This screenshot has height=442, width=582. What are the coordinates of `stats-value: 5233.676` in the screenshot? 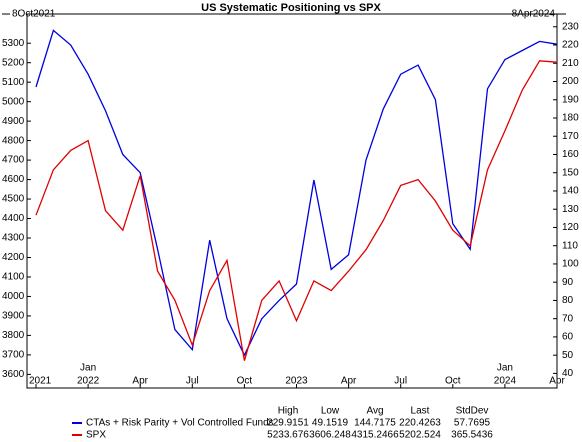 It's located at (288, 435).